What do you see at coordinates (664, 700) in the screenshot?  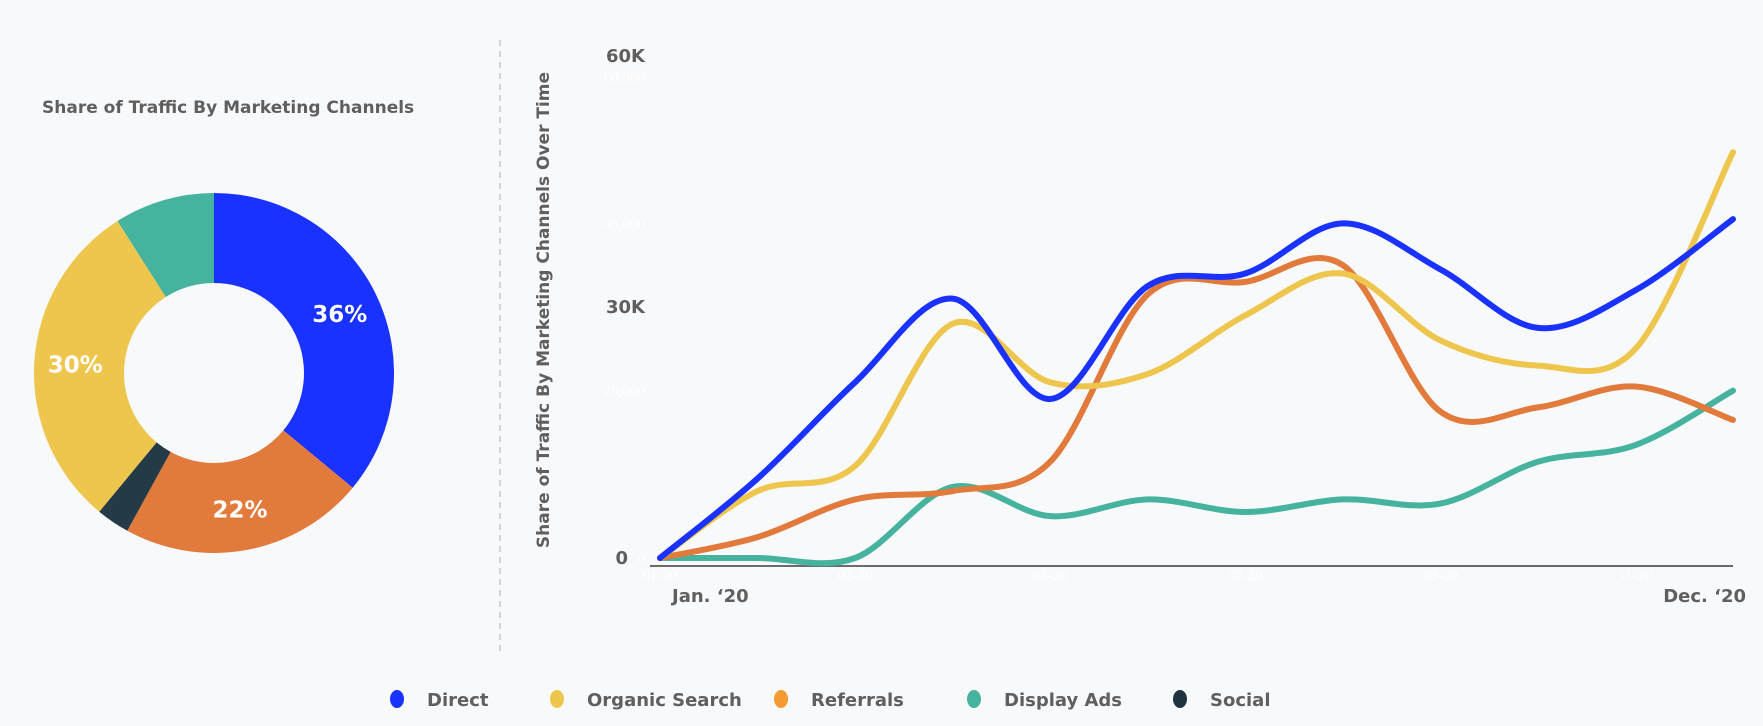 I see `legend-label: Organic Search` at bounding box center [664, 700].